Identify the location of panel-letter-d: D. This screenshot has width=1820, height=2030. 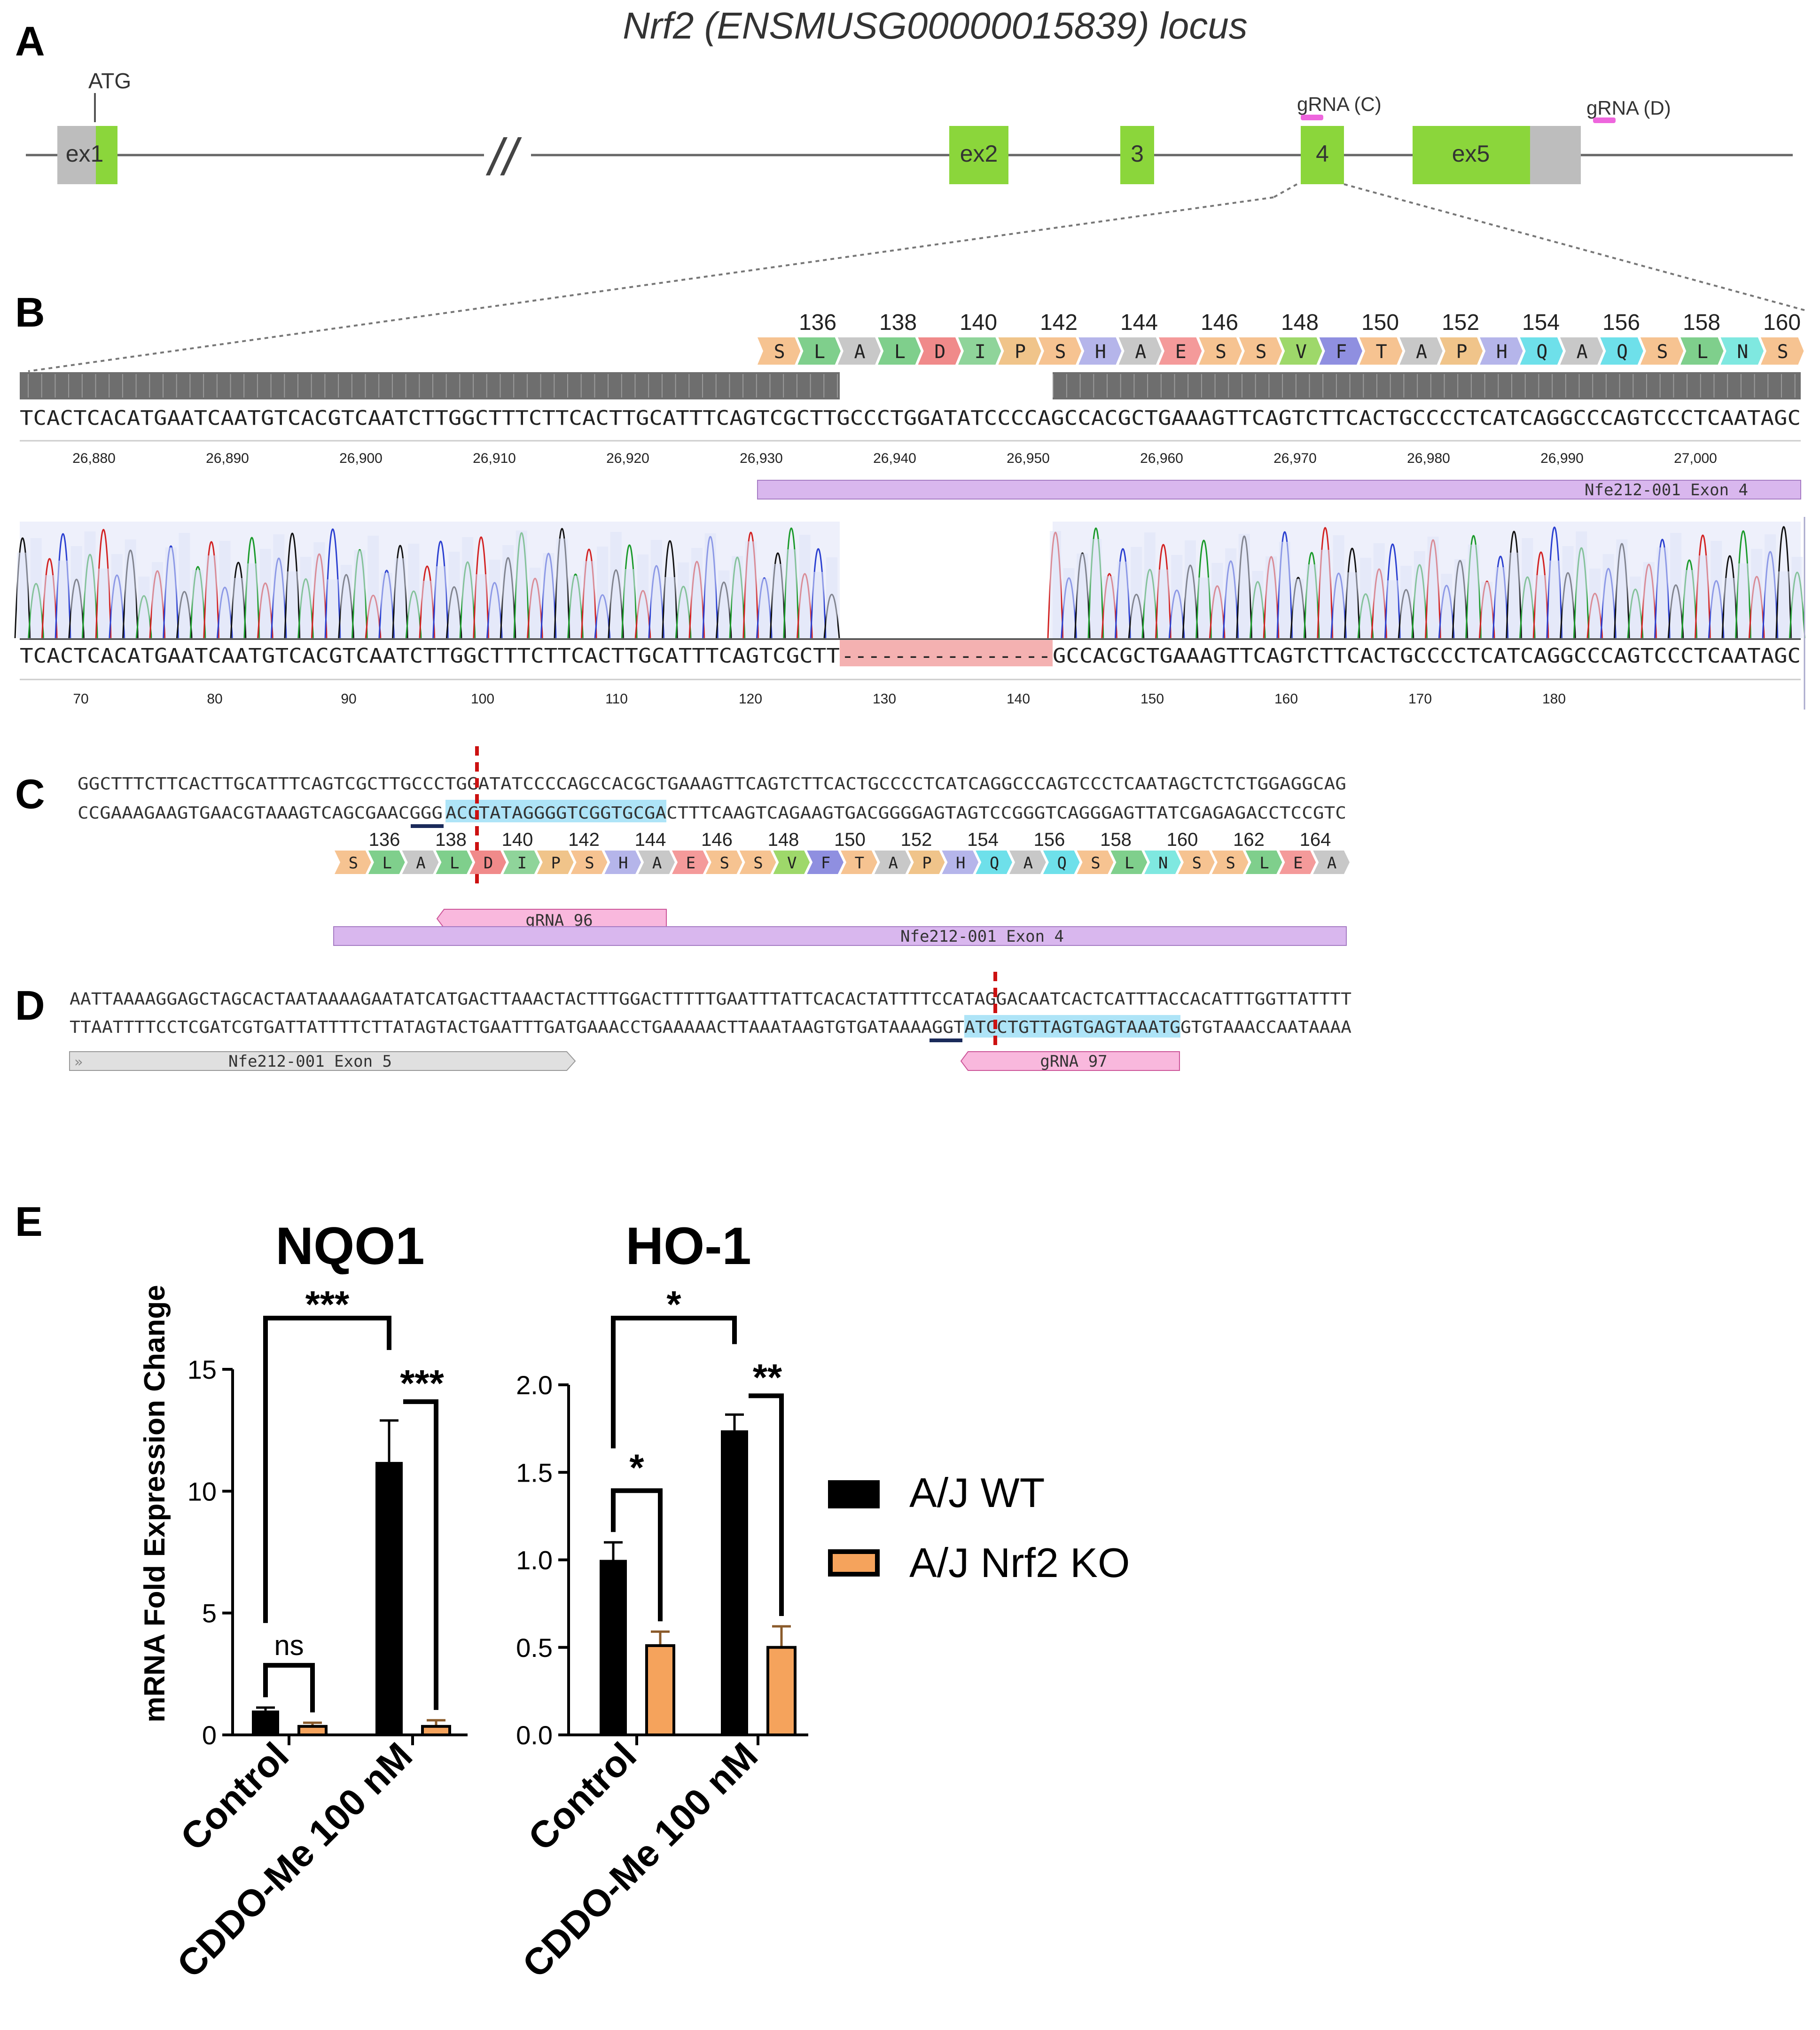
(30, 1005).